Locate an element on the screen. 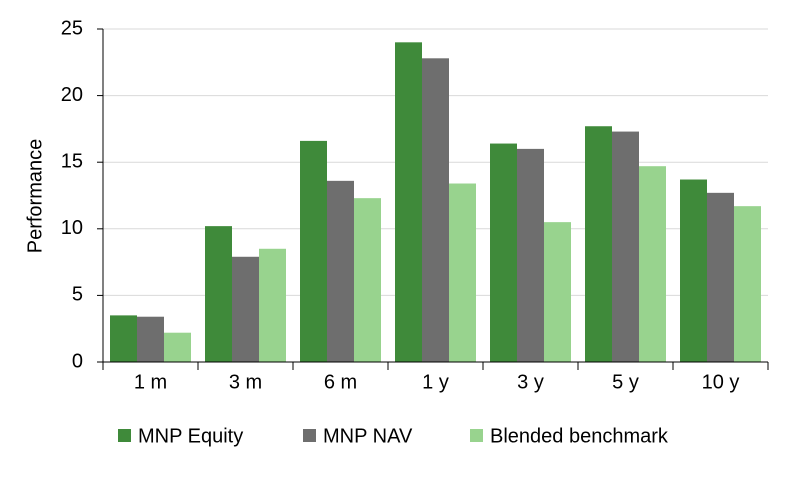 The image size is (800, 487). x-tick-label: 5 y is located at coordinates (625, 382).